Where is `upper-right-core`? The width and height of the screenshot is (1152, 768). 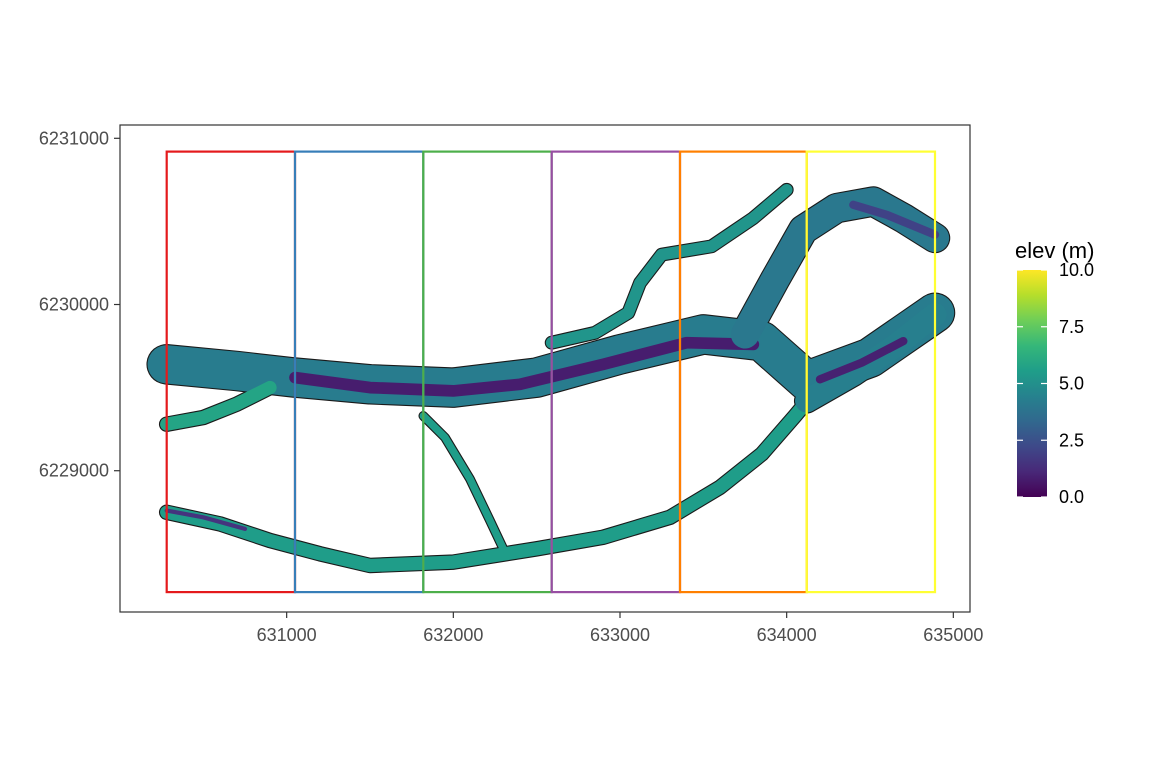
upper-right-core is located at coordinates (894, 219).